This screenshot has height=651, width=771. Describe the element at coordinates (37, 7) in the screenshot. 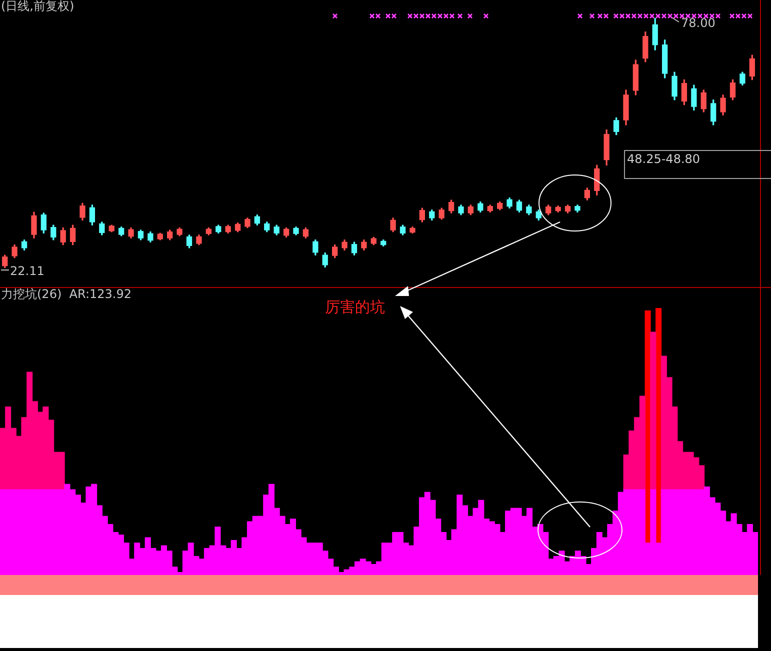

I see `chart-title: (日线,前复权)` at that location.